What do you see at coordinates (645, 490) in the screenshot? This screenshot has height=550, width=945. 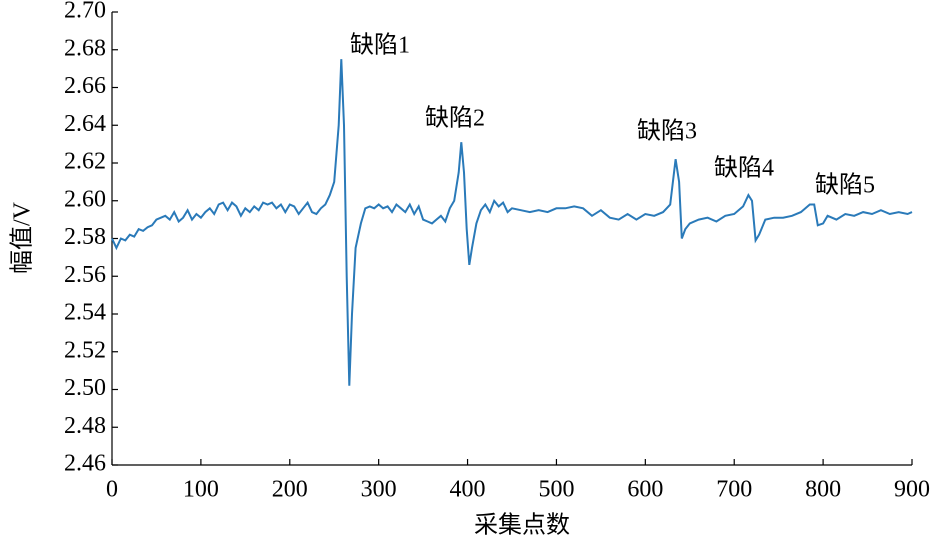 I see `x-tick-label: 600` at bounding box center [645, 490].